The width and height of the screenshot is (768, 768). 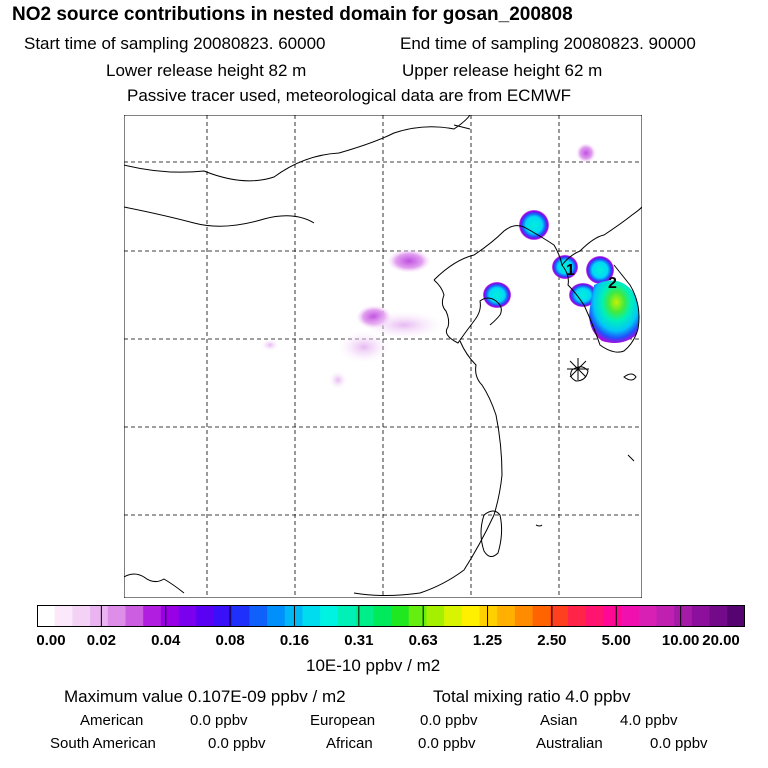 I want to click on plume-korea-south, so click(x=614, y=311).